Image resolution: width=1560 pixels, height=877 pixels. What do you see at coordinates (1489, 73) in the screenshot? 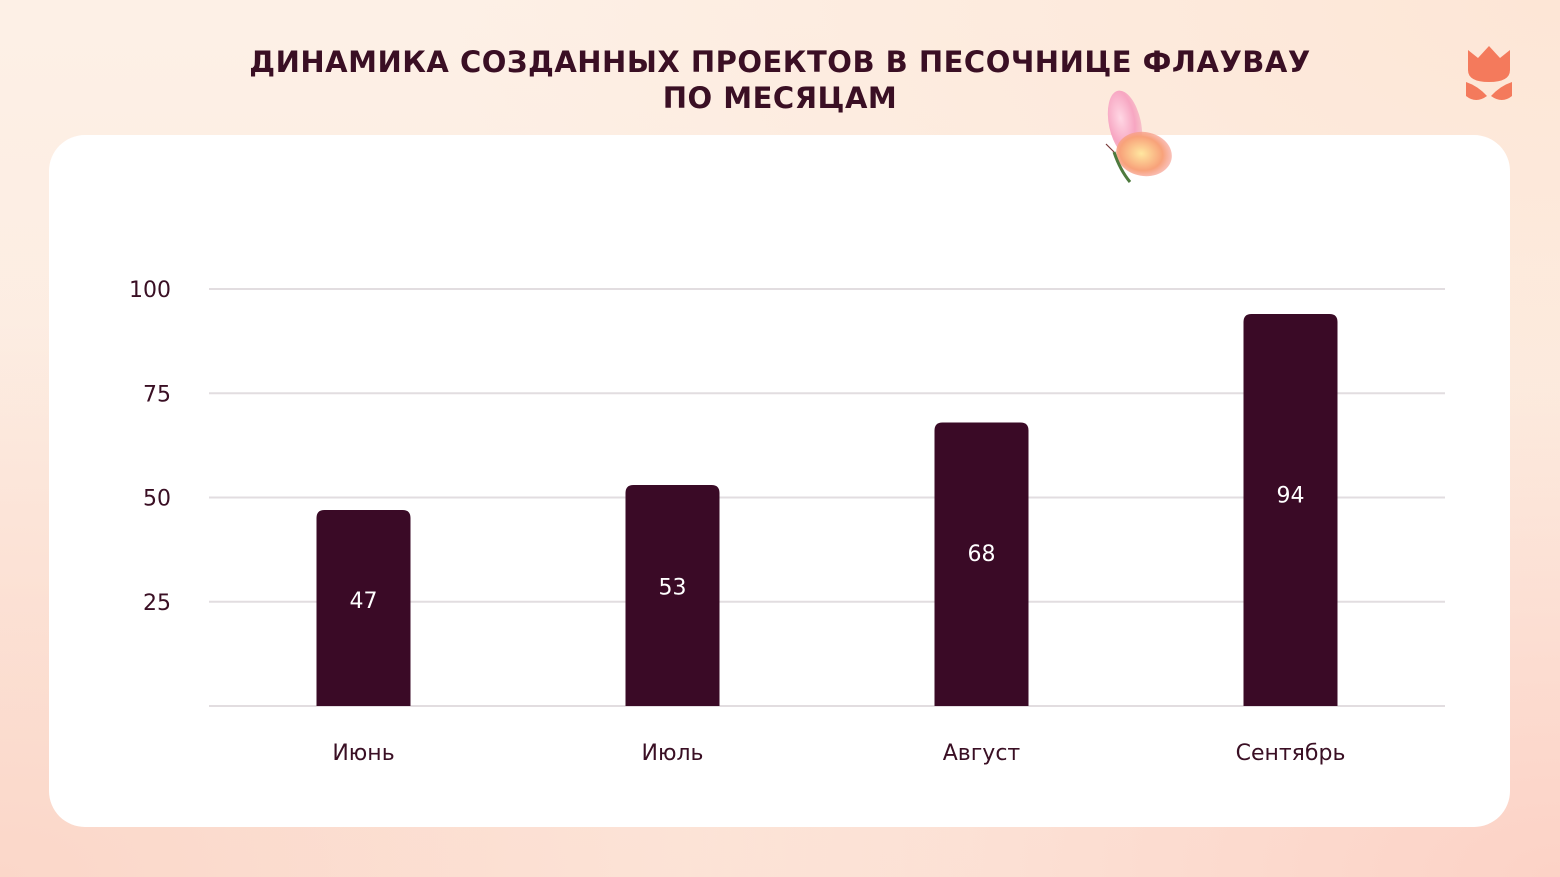
I see `tulip-logo-icon` at bounding box center [1489, 73].